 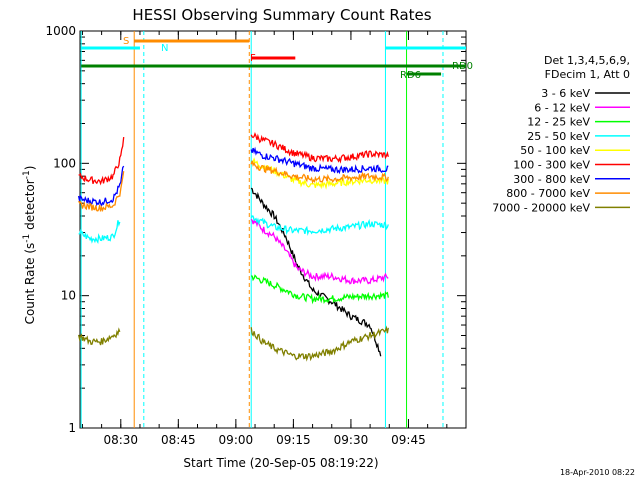 I want to click on y-axis-label: Count Rate (s-1 detector-1), so click(x=29, y=245).